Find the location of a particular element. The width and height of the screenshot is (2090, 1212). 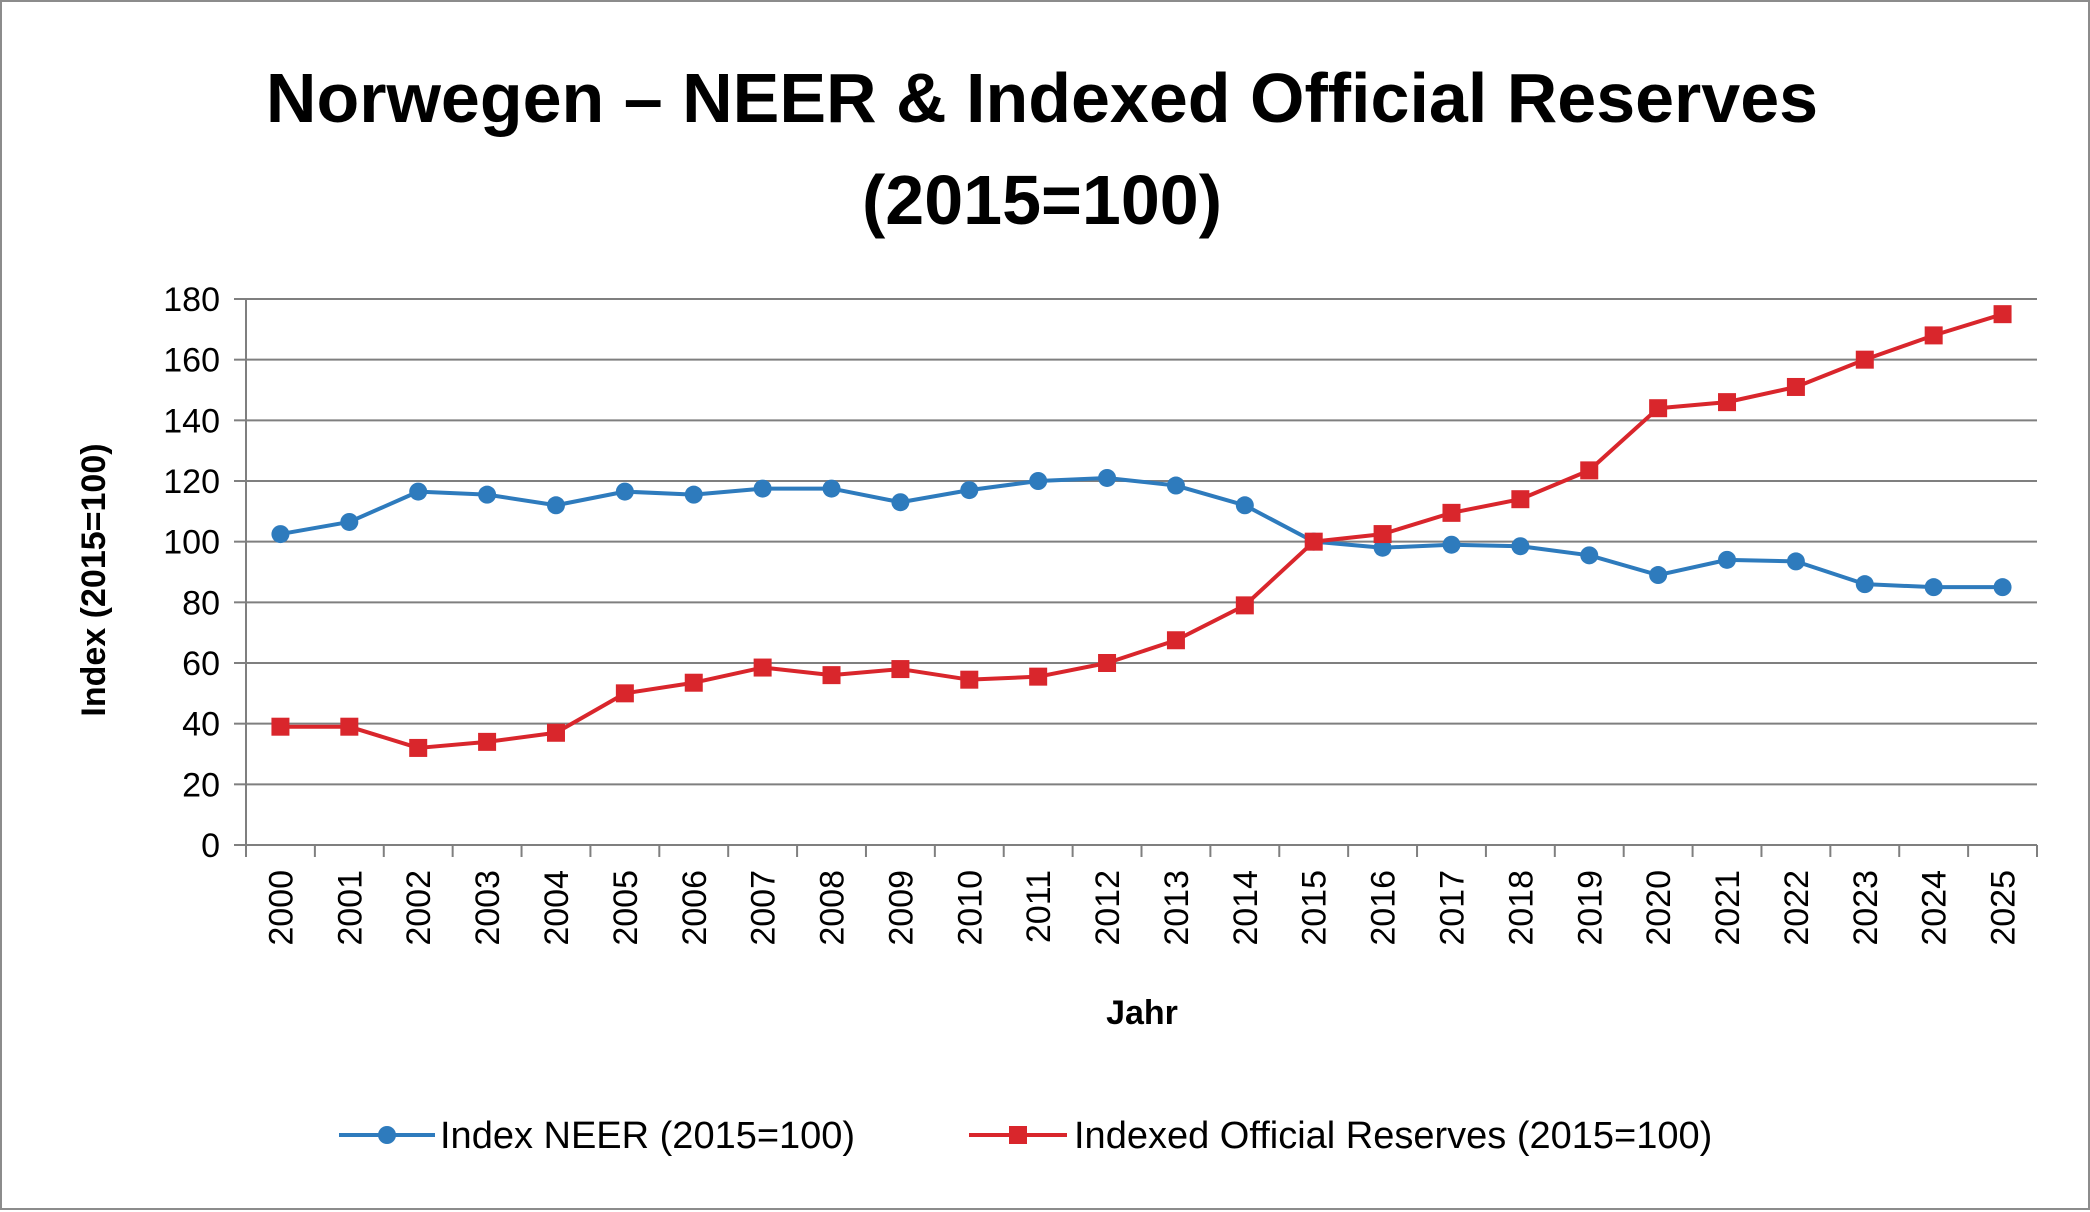

y-axis-label: Index (2015=100) is located at coordinates (94, 579).